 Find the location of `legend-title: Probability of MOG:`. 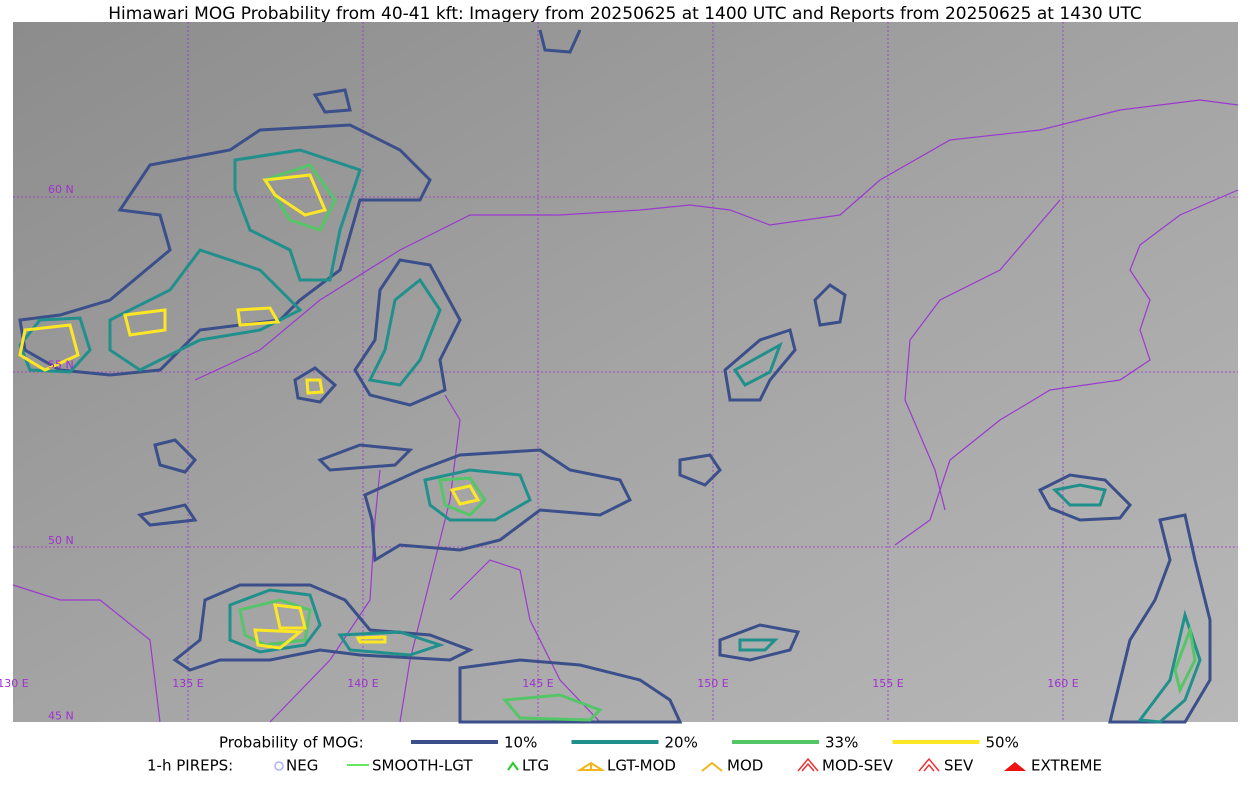

legend-title: Probability of MOG: is located at coordinates (291, 743).